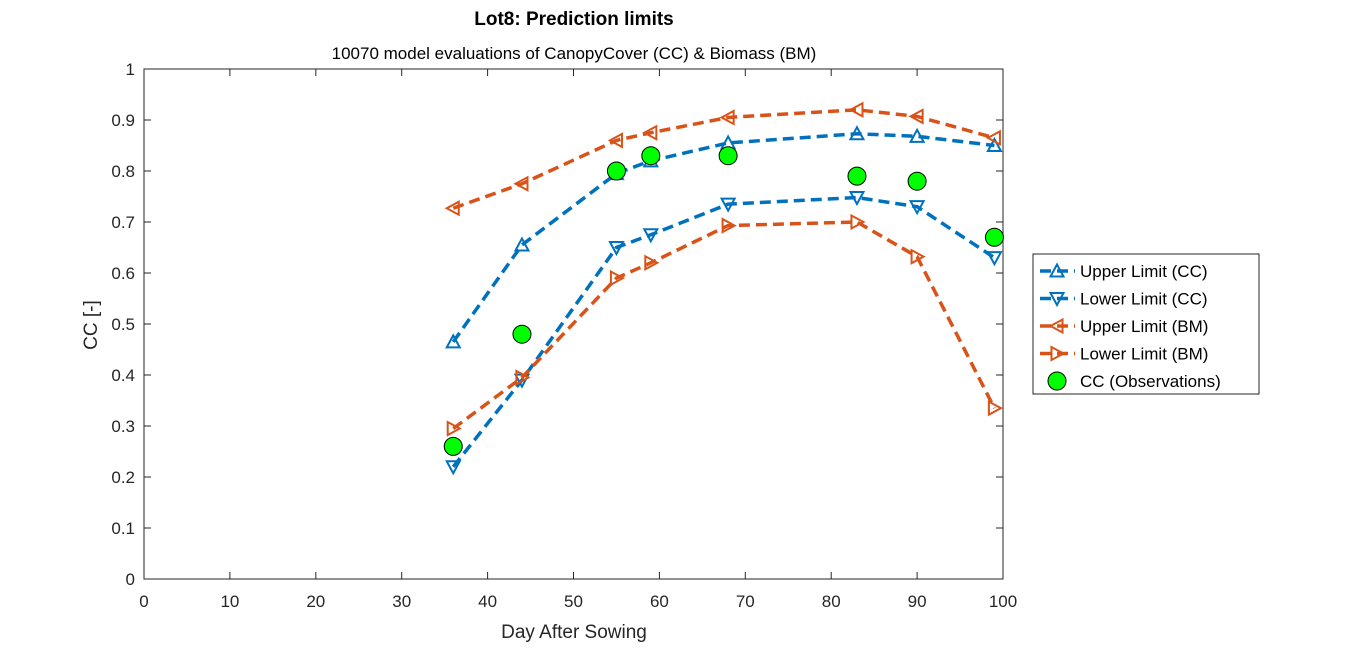 The image size is (1366, 651). What do you see at coordinates (1003, 601) in the screenshot?
I see `x-tick-label: 100` at bounding box center [1003, 601].